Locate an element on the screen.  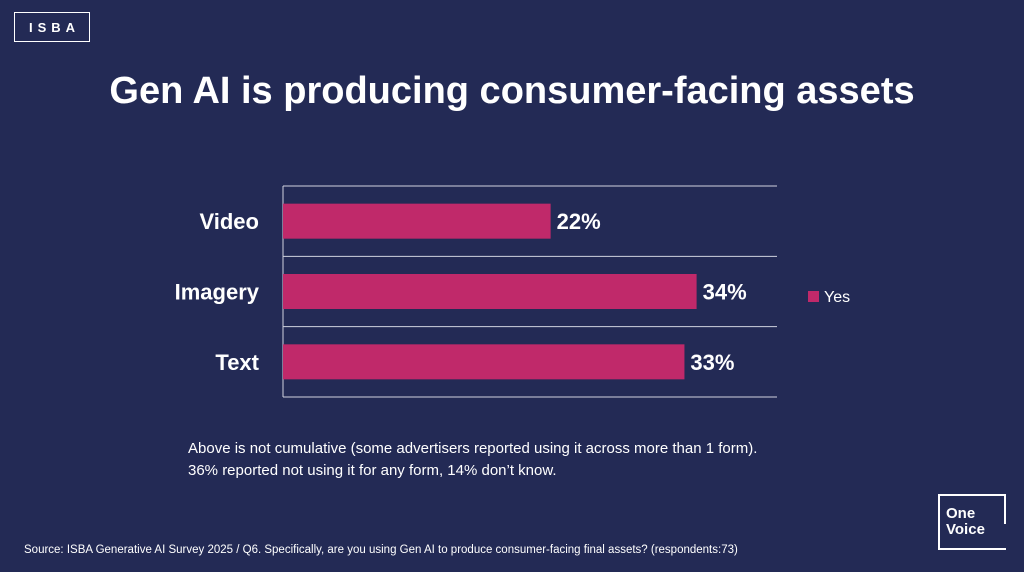
bar-video is located at coordinates (417, 221).